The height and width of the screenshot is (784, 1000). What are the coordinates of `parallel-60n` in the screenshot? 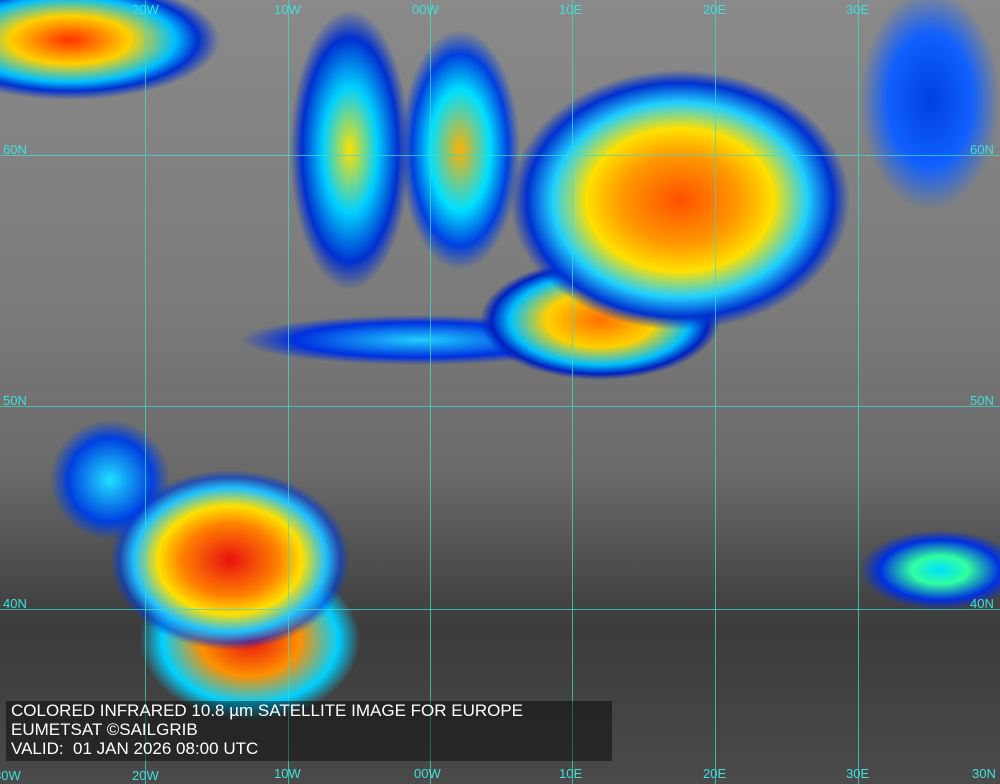 It's located at (500, 155).